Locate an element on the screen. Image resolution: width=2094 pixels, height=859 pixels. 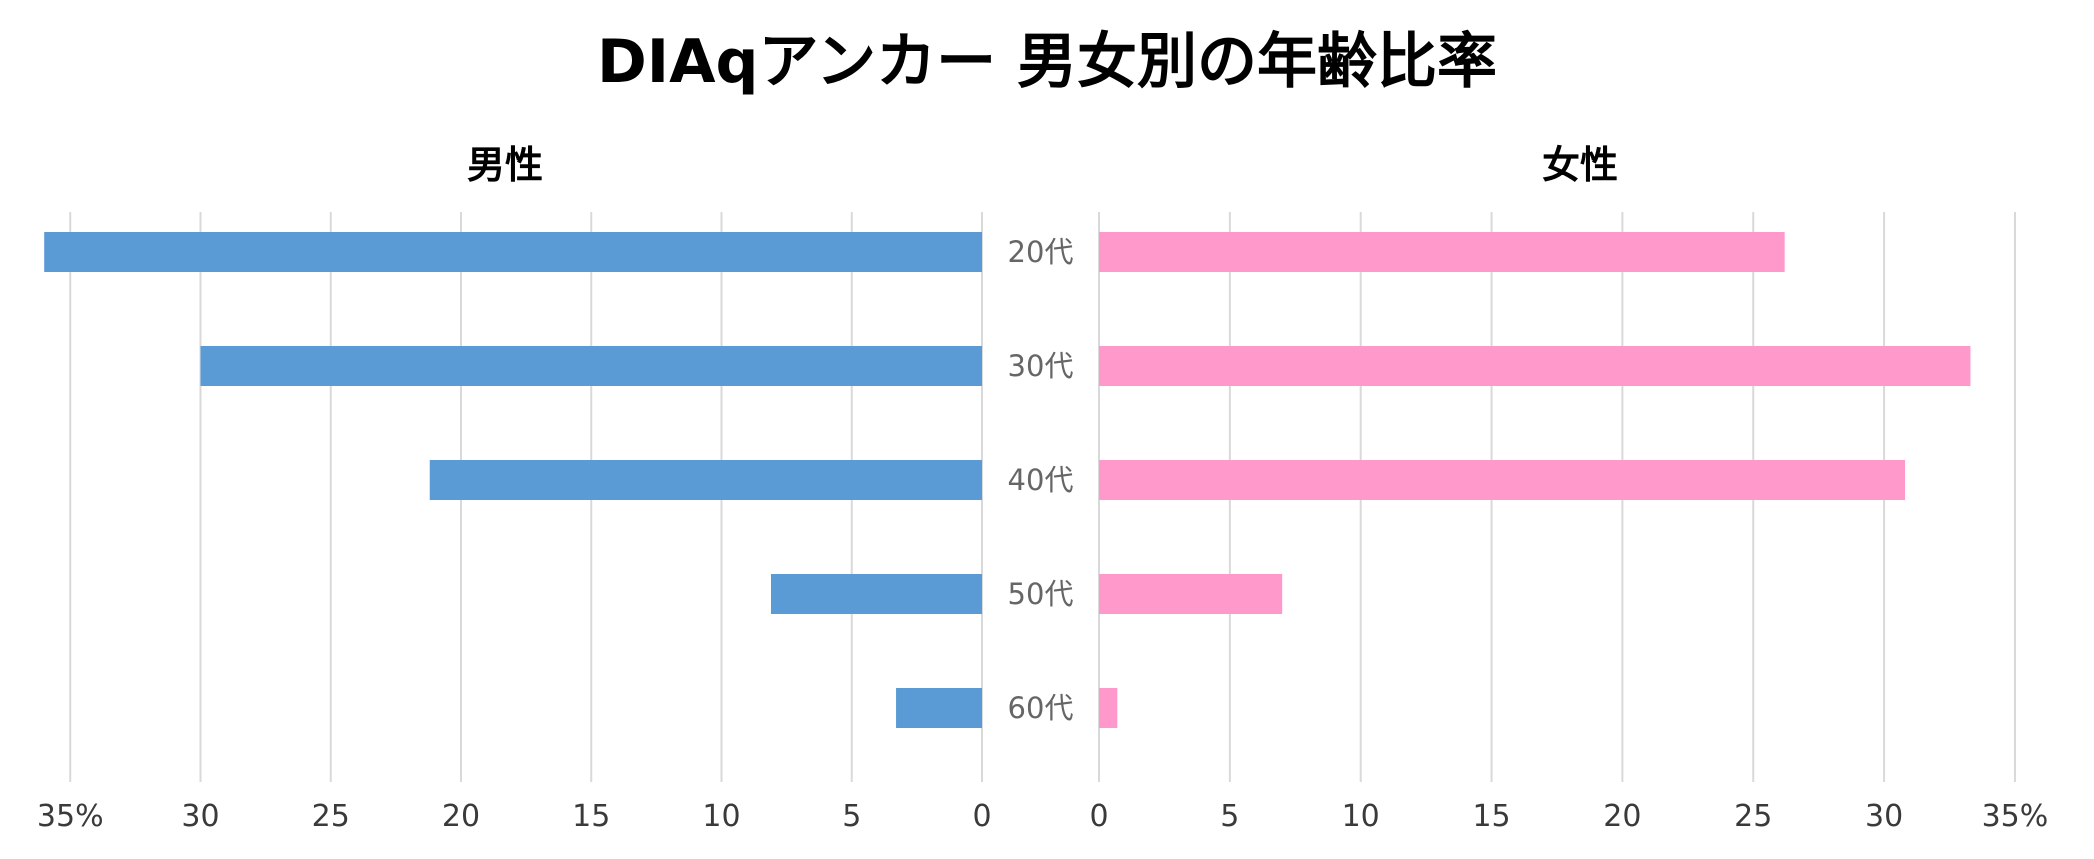
category-label: 40代 is located at coordinates (1041, 480).